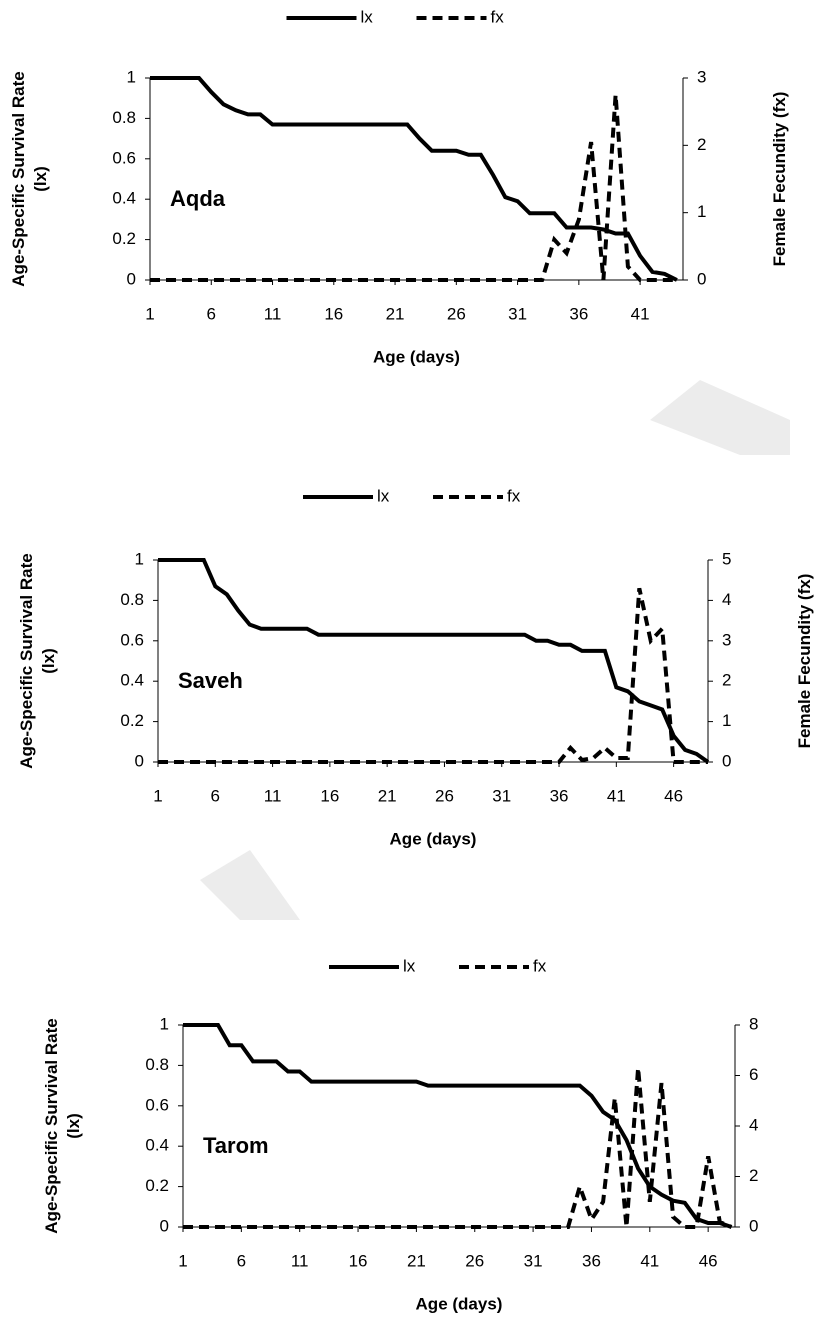 The image size is (814, 1322). I want to click on y2-tick-label: 8, so click(753, 1023).